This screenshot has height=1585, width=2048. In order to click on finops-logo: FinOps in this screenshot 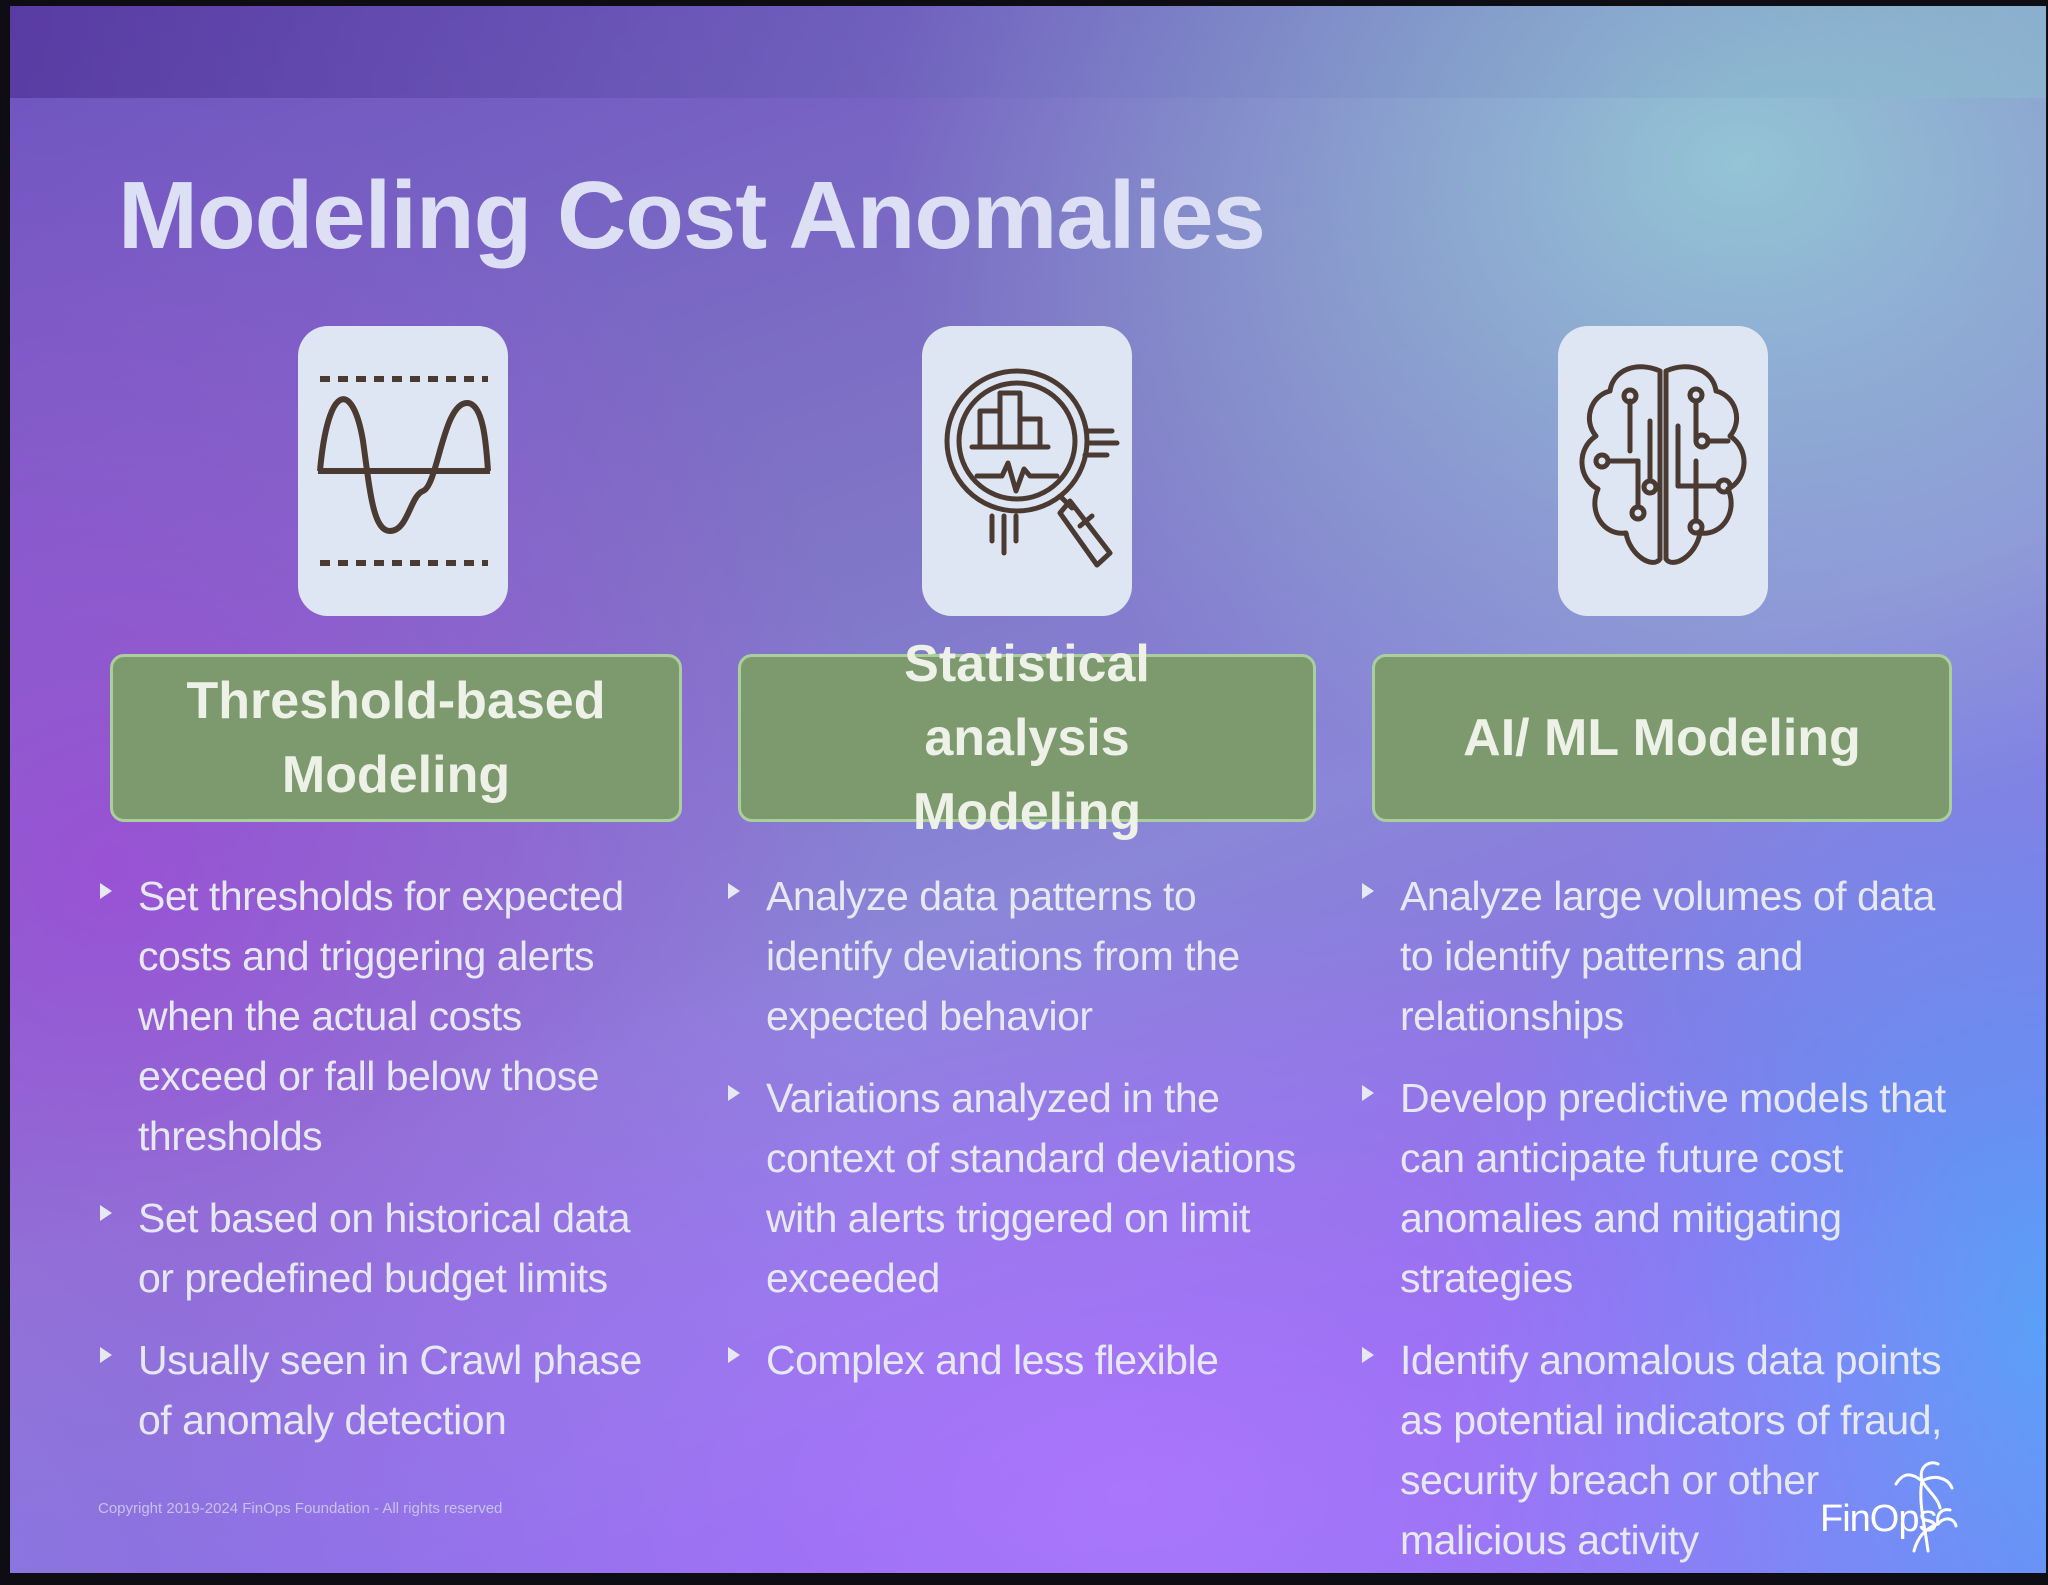, I will do `click(1885, 1506)`.